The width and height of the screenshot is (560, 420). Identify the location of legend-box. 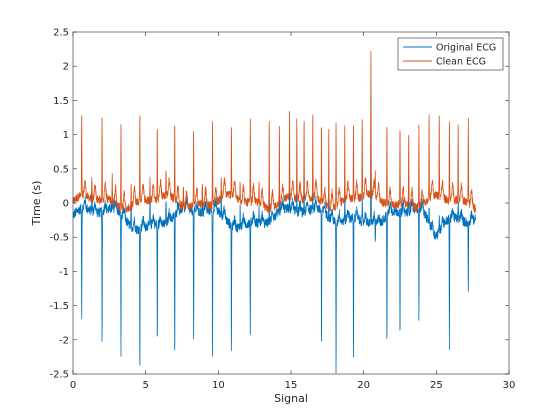
(450, 54).